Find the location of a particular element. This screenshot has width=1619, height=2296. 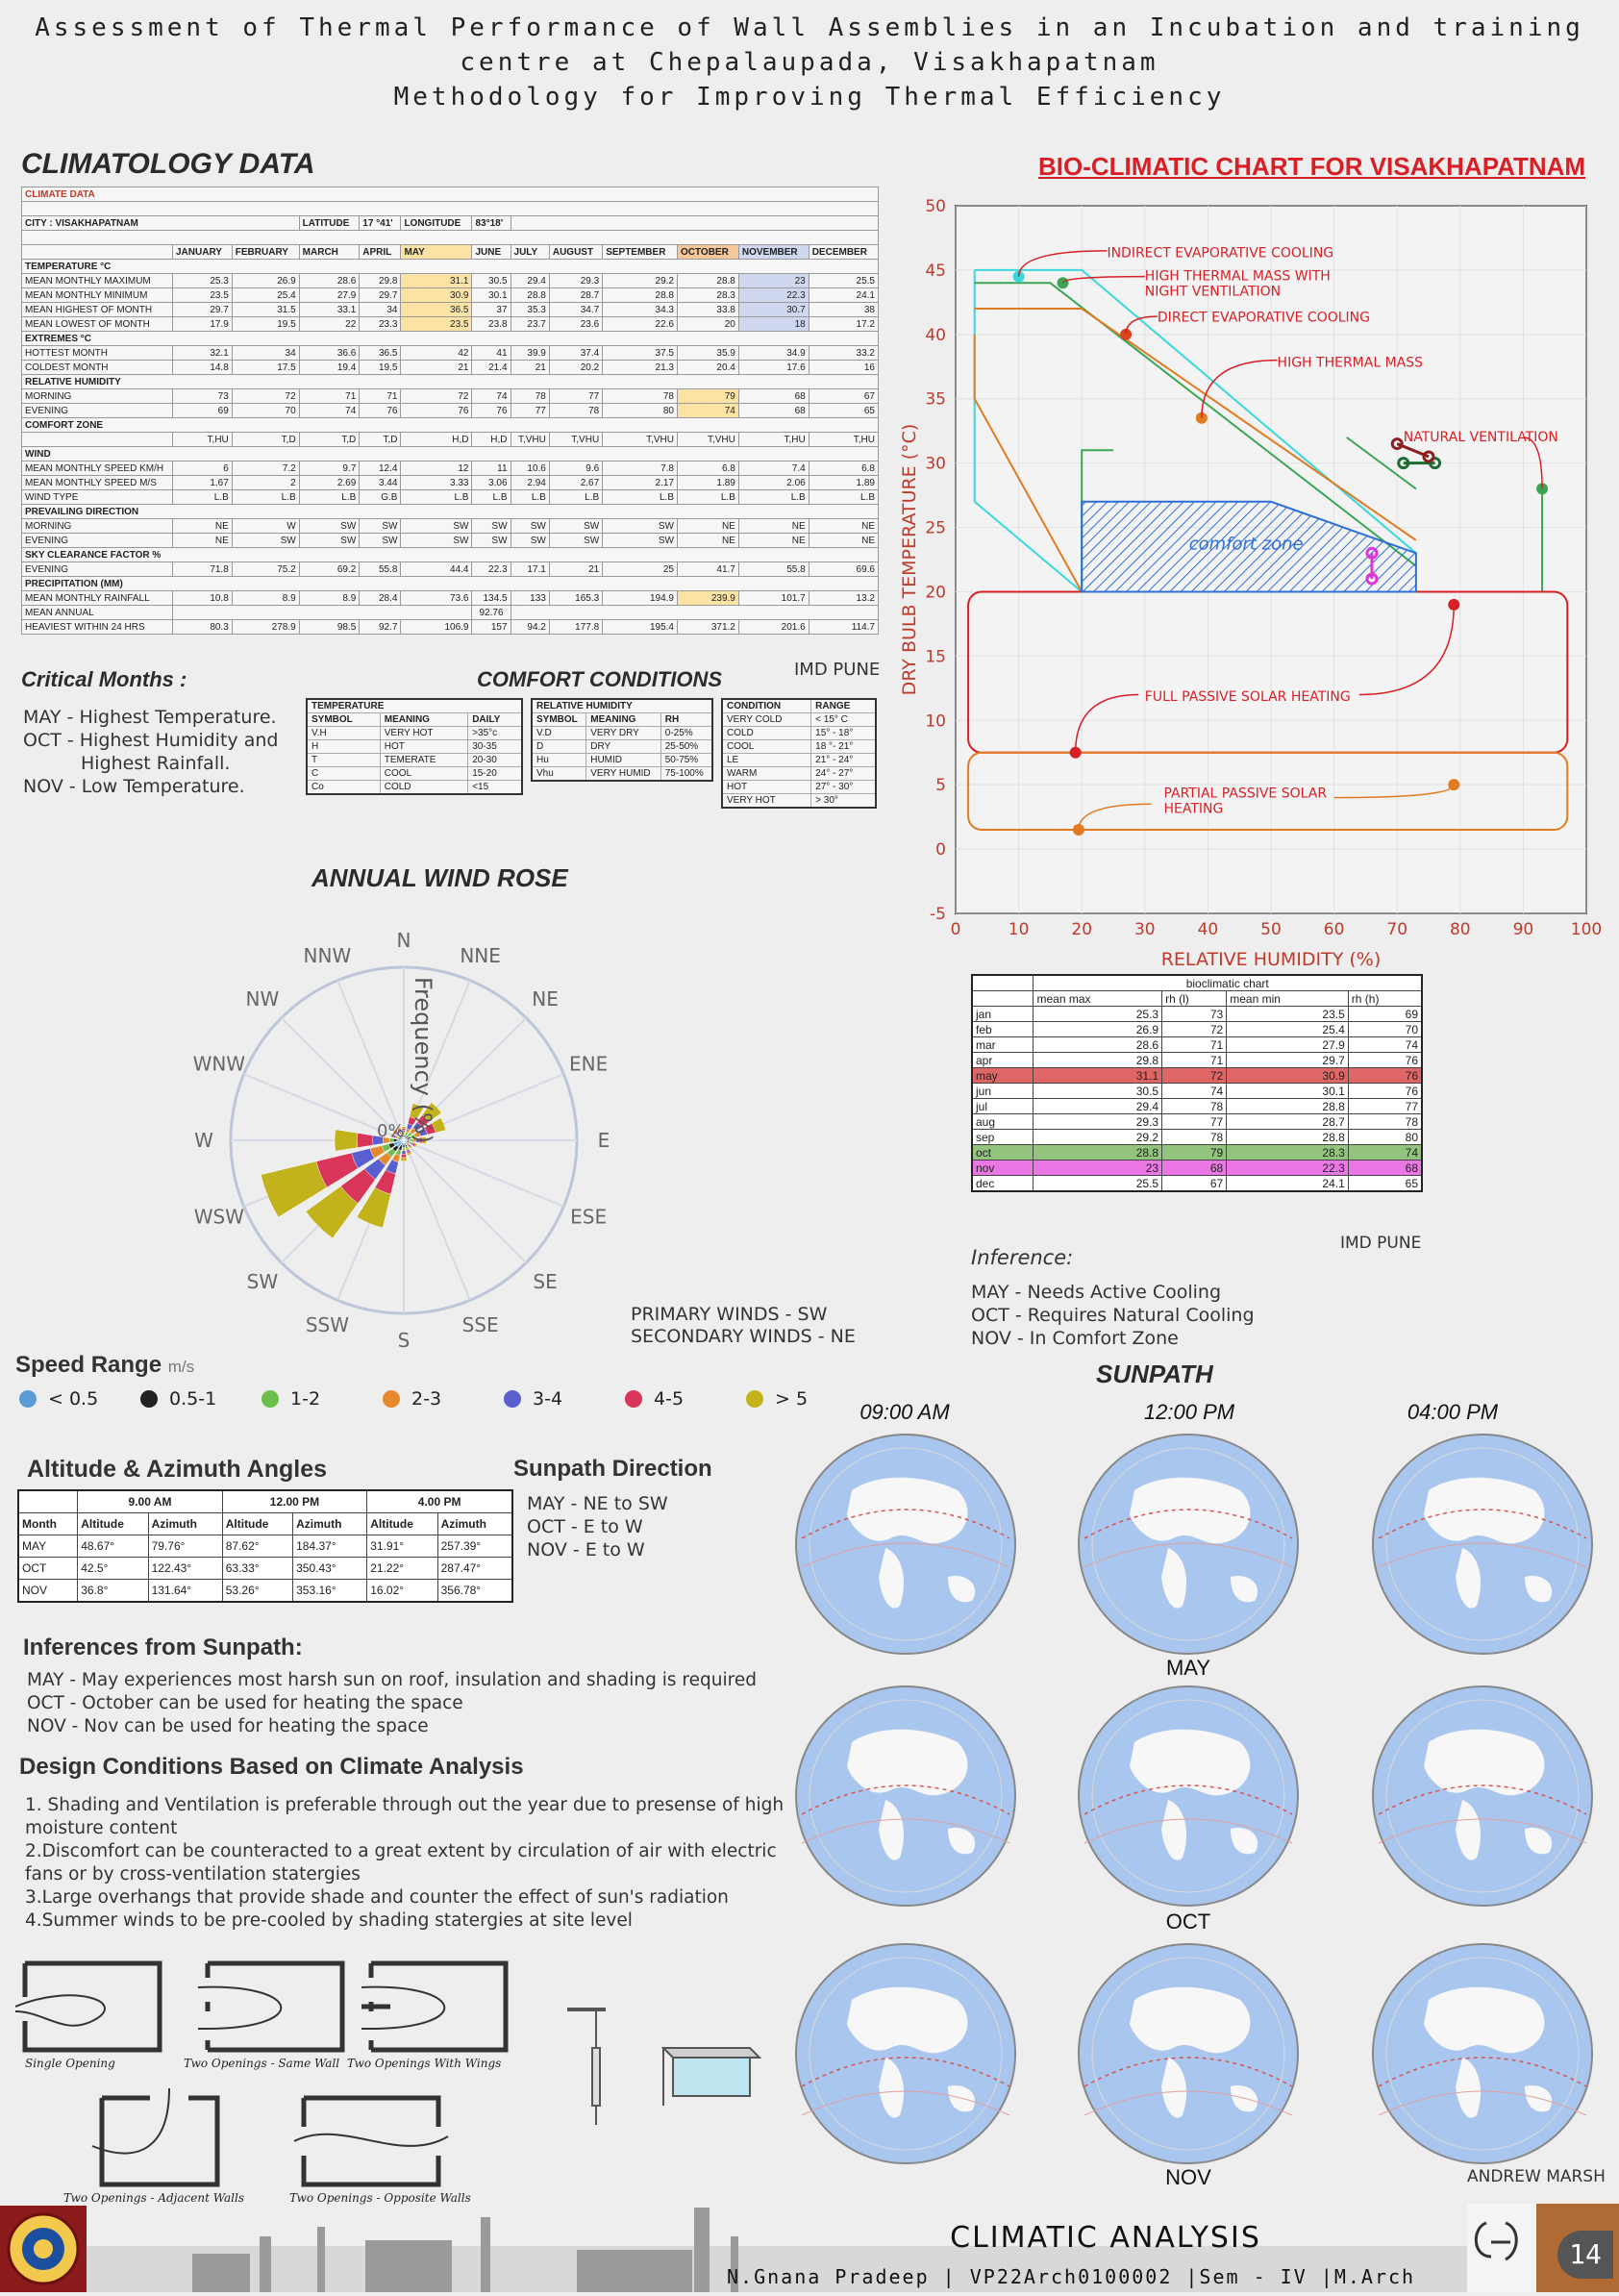

section-row: SKY CLEARANCE FACTOR % is located at coordinates (450, 554).